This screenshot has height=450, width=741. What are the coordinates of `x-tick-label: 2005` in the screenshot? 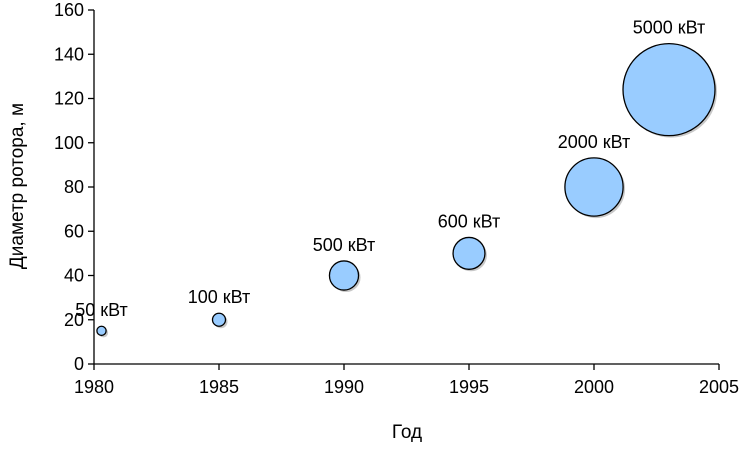 It's located at (719, 387).